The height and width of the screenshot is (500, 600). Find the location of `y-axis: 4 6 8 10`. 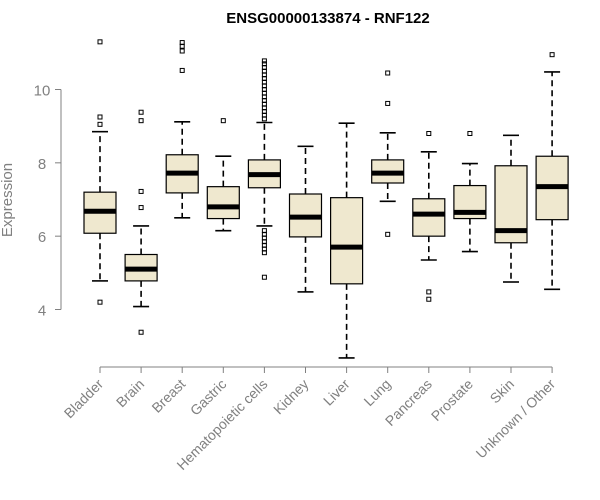

y-axis: 4 6 8 10 is located at coordinates (48, 201).